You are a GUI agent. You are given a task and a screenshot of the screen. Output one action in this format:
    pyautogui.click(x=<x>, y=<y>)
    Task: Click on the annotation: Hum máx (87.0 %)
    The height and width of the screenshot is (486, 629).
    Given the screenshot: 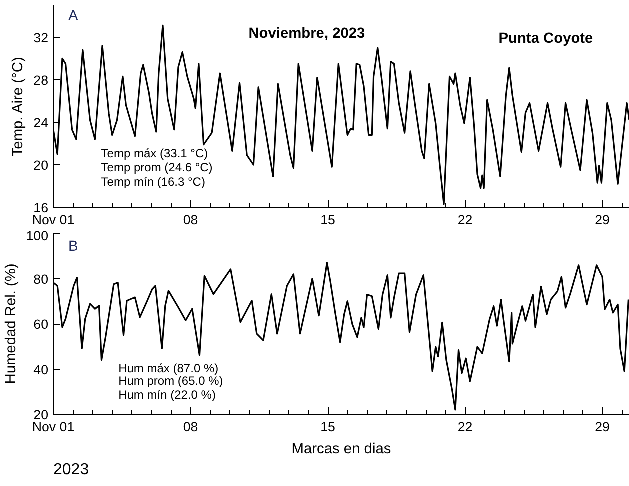 What is the action you would take?
    pyautogui.click(x=168, y=369)
    